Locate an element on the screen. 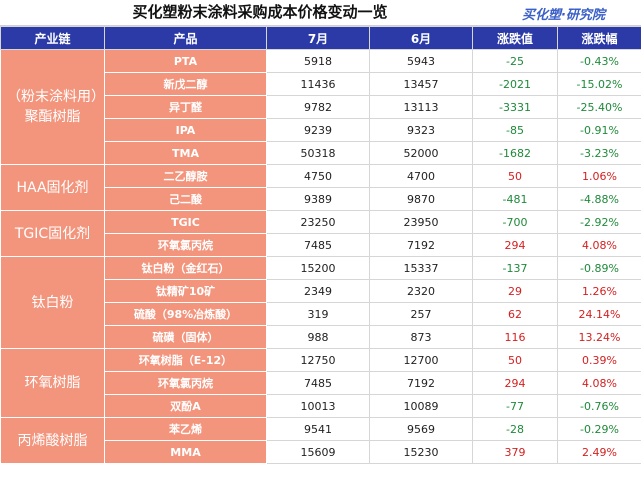 The width and height of the screenshot is (641, 482). july-price-cell: 5918 is located at coordinates (318, 61).